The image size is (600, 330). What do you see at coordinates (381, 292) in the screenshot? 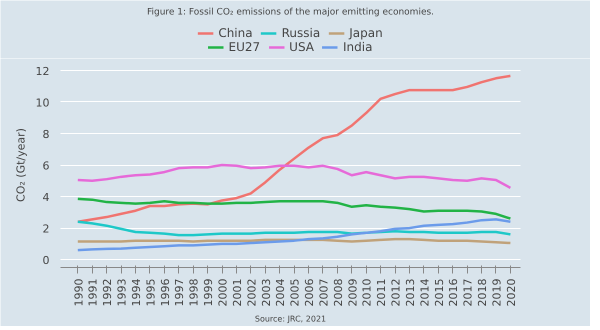
I see `x-tick-label: 2011` at bounding box center [381, 292].